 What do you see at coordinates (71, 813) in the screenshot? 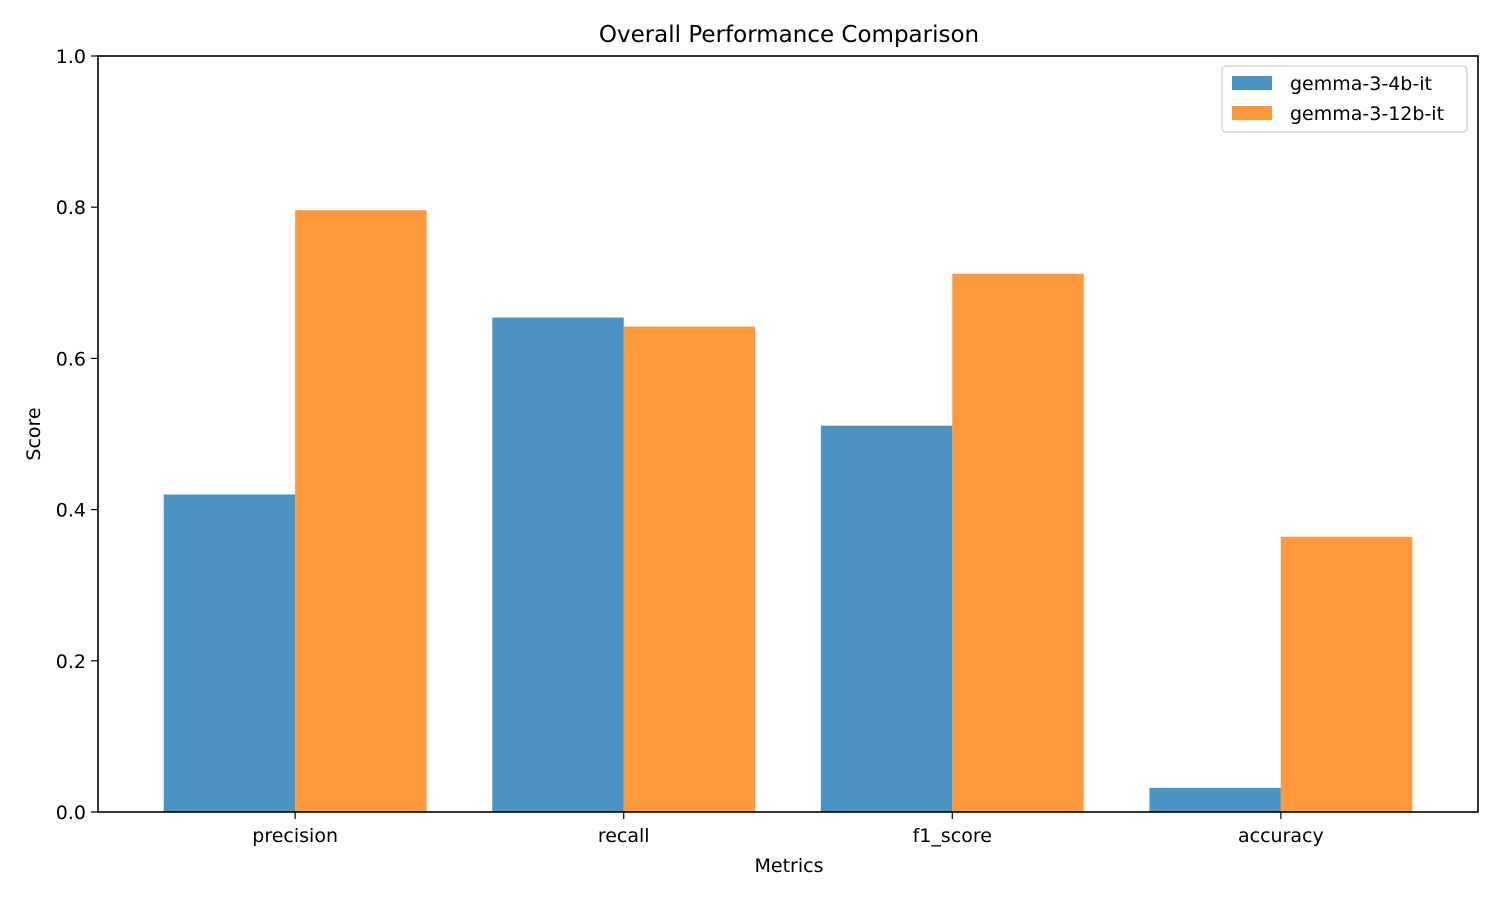
I see `y-tick-label: 0.0` at bounding box center [71, 813].